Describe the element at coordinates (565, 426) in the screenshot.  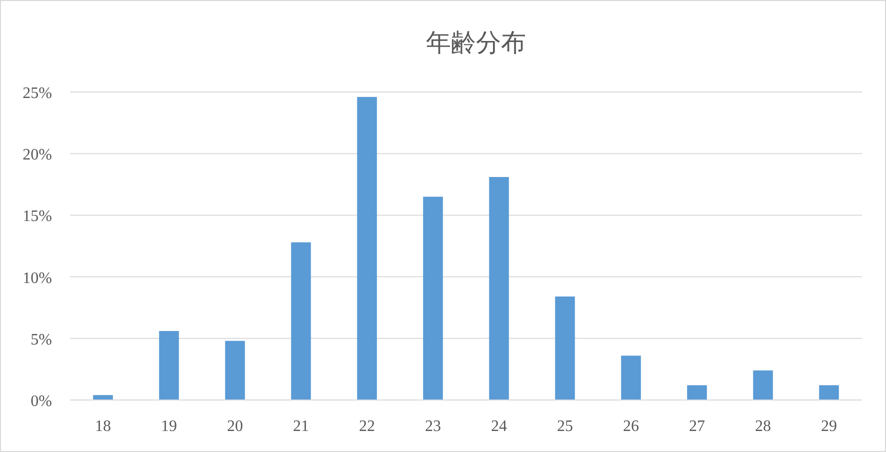
I see `x-tick-label: 25` at that location.